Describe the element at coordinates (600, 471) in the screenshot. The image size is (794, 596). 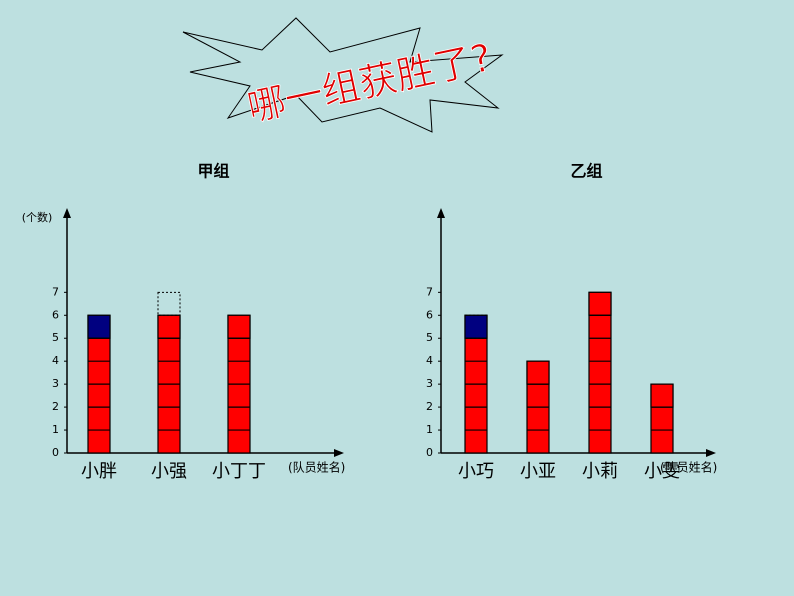
I see `x-tick-label: 小莉` at that location.